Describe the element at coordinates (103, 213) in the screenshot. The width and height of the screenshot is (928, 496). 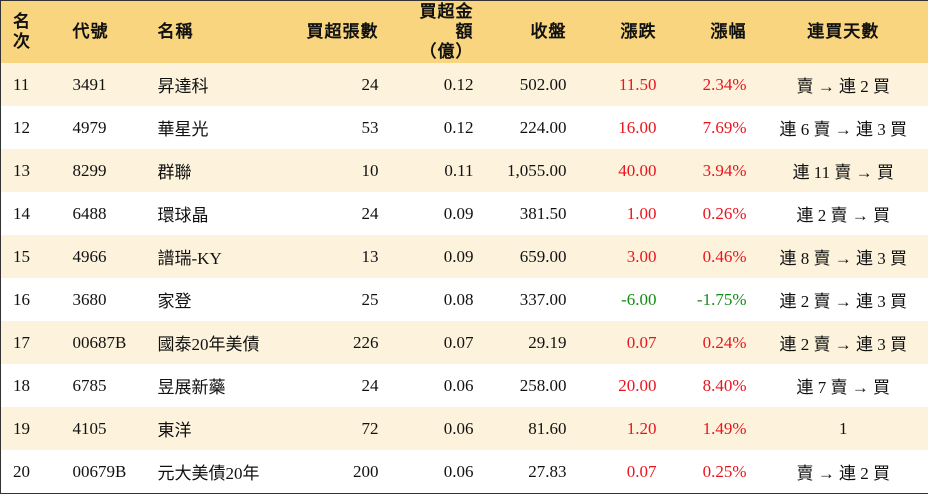
I see `table-cell: 6488` at that location.